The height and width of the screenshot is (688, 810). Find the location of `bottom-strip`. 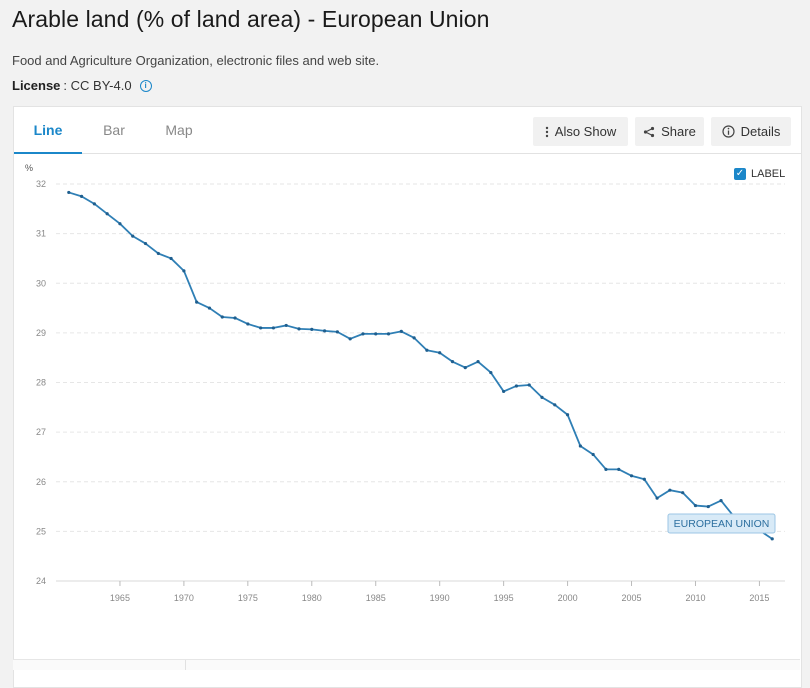

bottom-strip is located at coordinates (406, 664).